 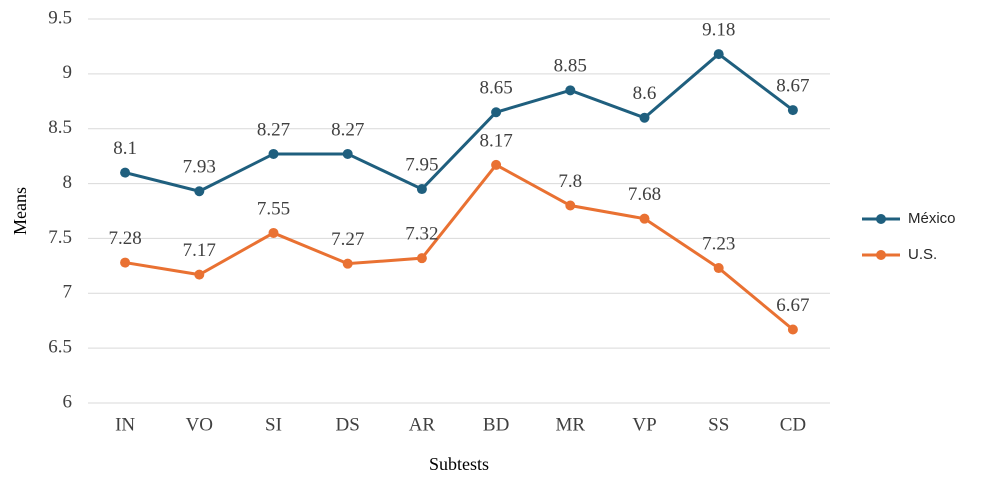 What do you see at coordinates (495, 140) in the screenshot?
I see `data-label: 8.17` at bounding box center [495, 140].